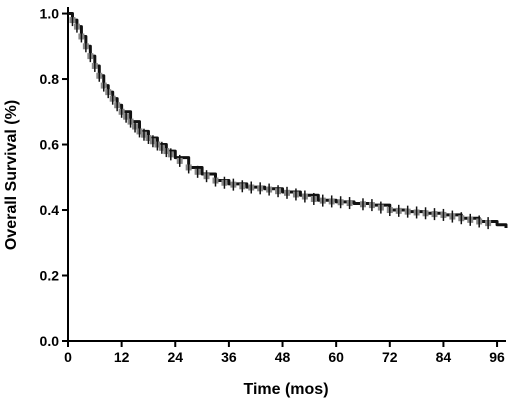 The image size is (520, 404). I want to click on y-axis-title: Overall Survival (%), so click(11, 175).